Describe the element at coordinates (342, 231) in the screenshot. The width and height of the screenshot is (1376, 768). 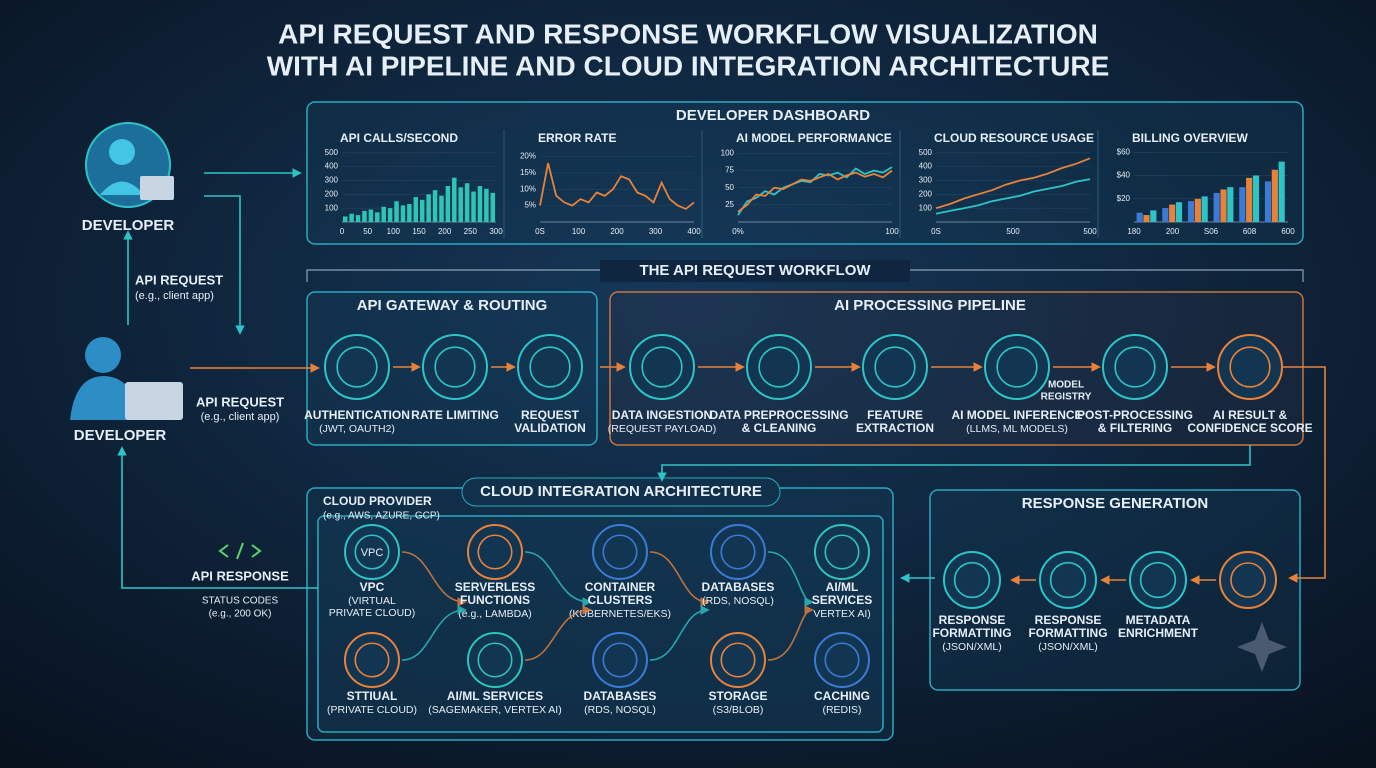
I see `x-tick-label: 0` at that location.